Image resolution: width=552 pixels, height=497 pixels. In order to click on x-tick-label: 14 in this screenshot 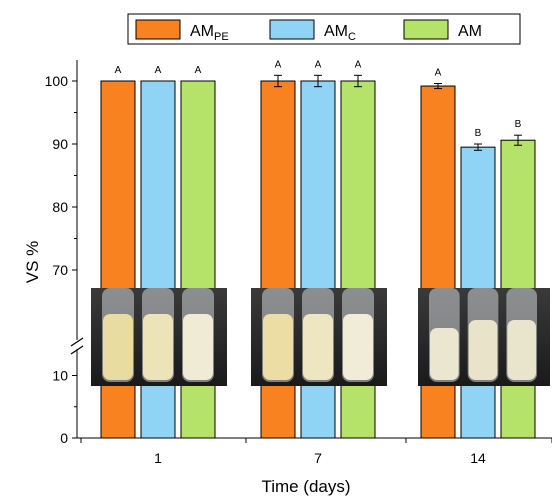, I will do `click(478, 458)`.